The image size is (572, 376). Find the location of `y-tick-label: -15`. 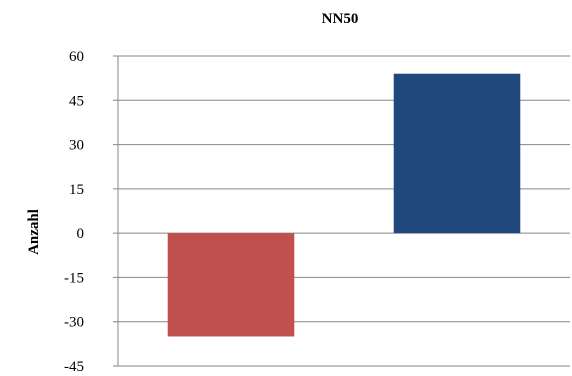

y-tick-label: -15 is located at coordinates (74, 278).